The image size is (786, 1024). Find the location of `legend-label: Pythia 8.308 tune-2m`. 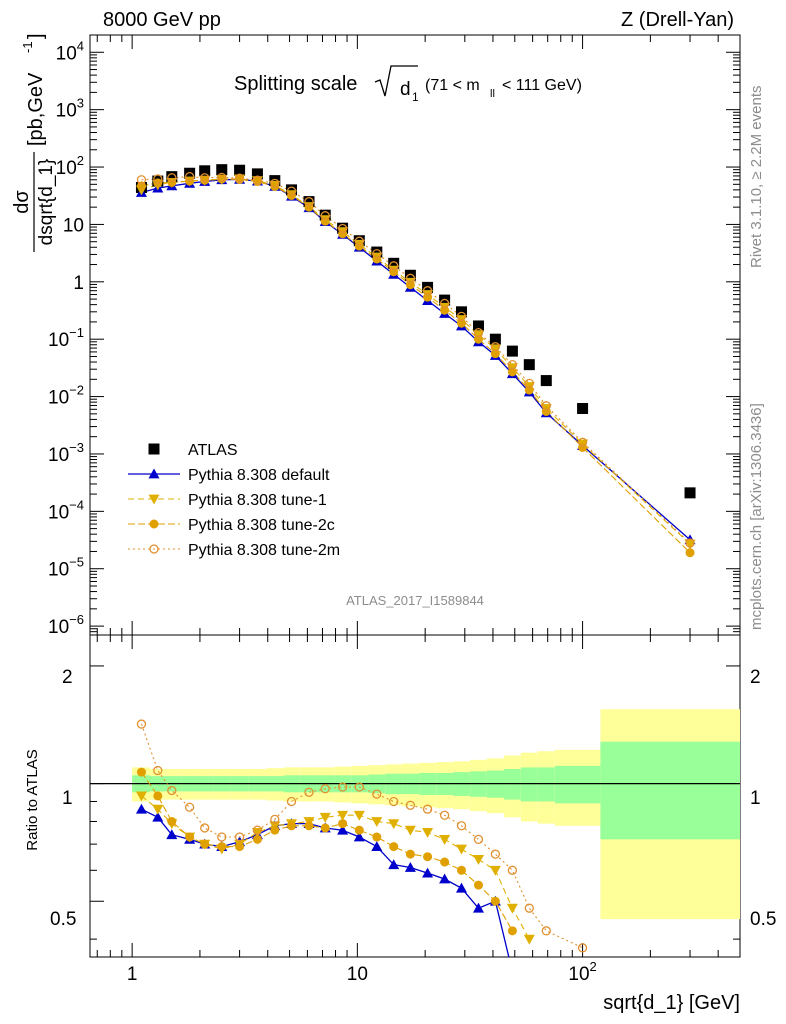

legend-label: Pythia 8.308 tune-2m is located at coordinates (264, 550).